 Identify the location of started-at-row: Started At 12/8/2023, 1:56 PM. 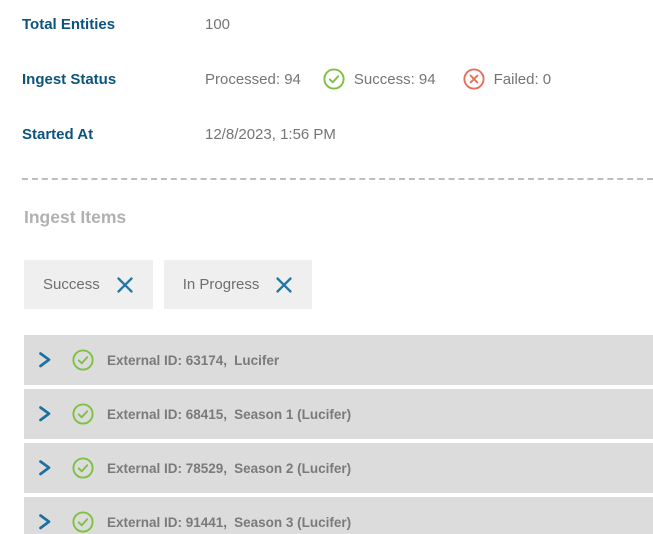
(337, 134).